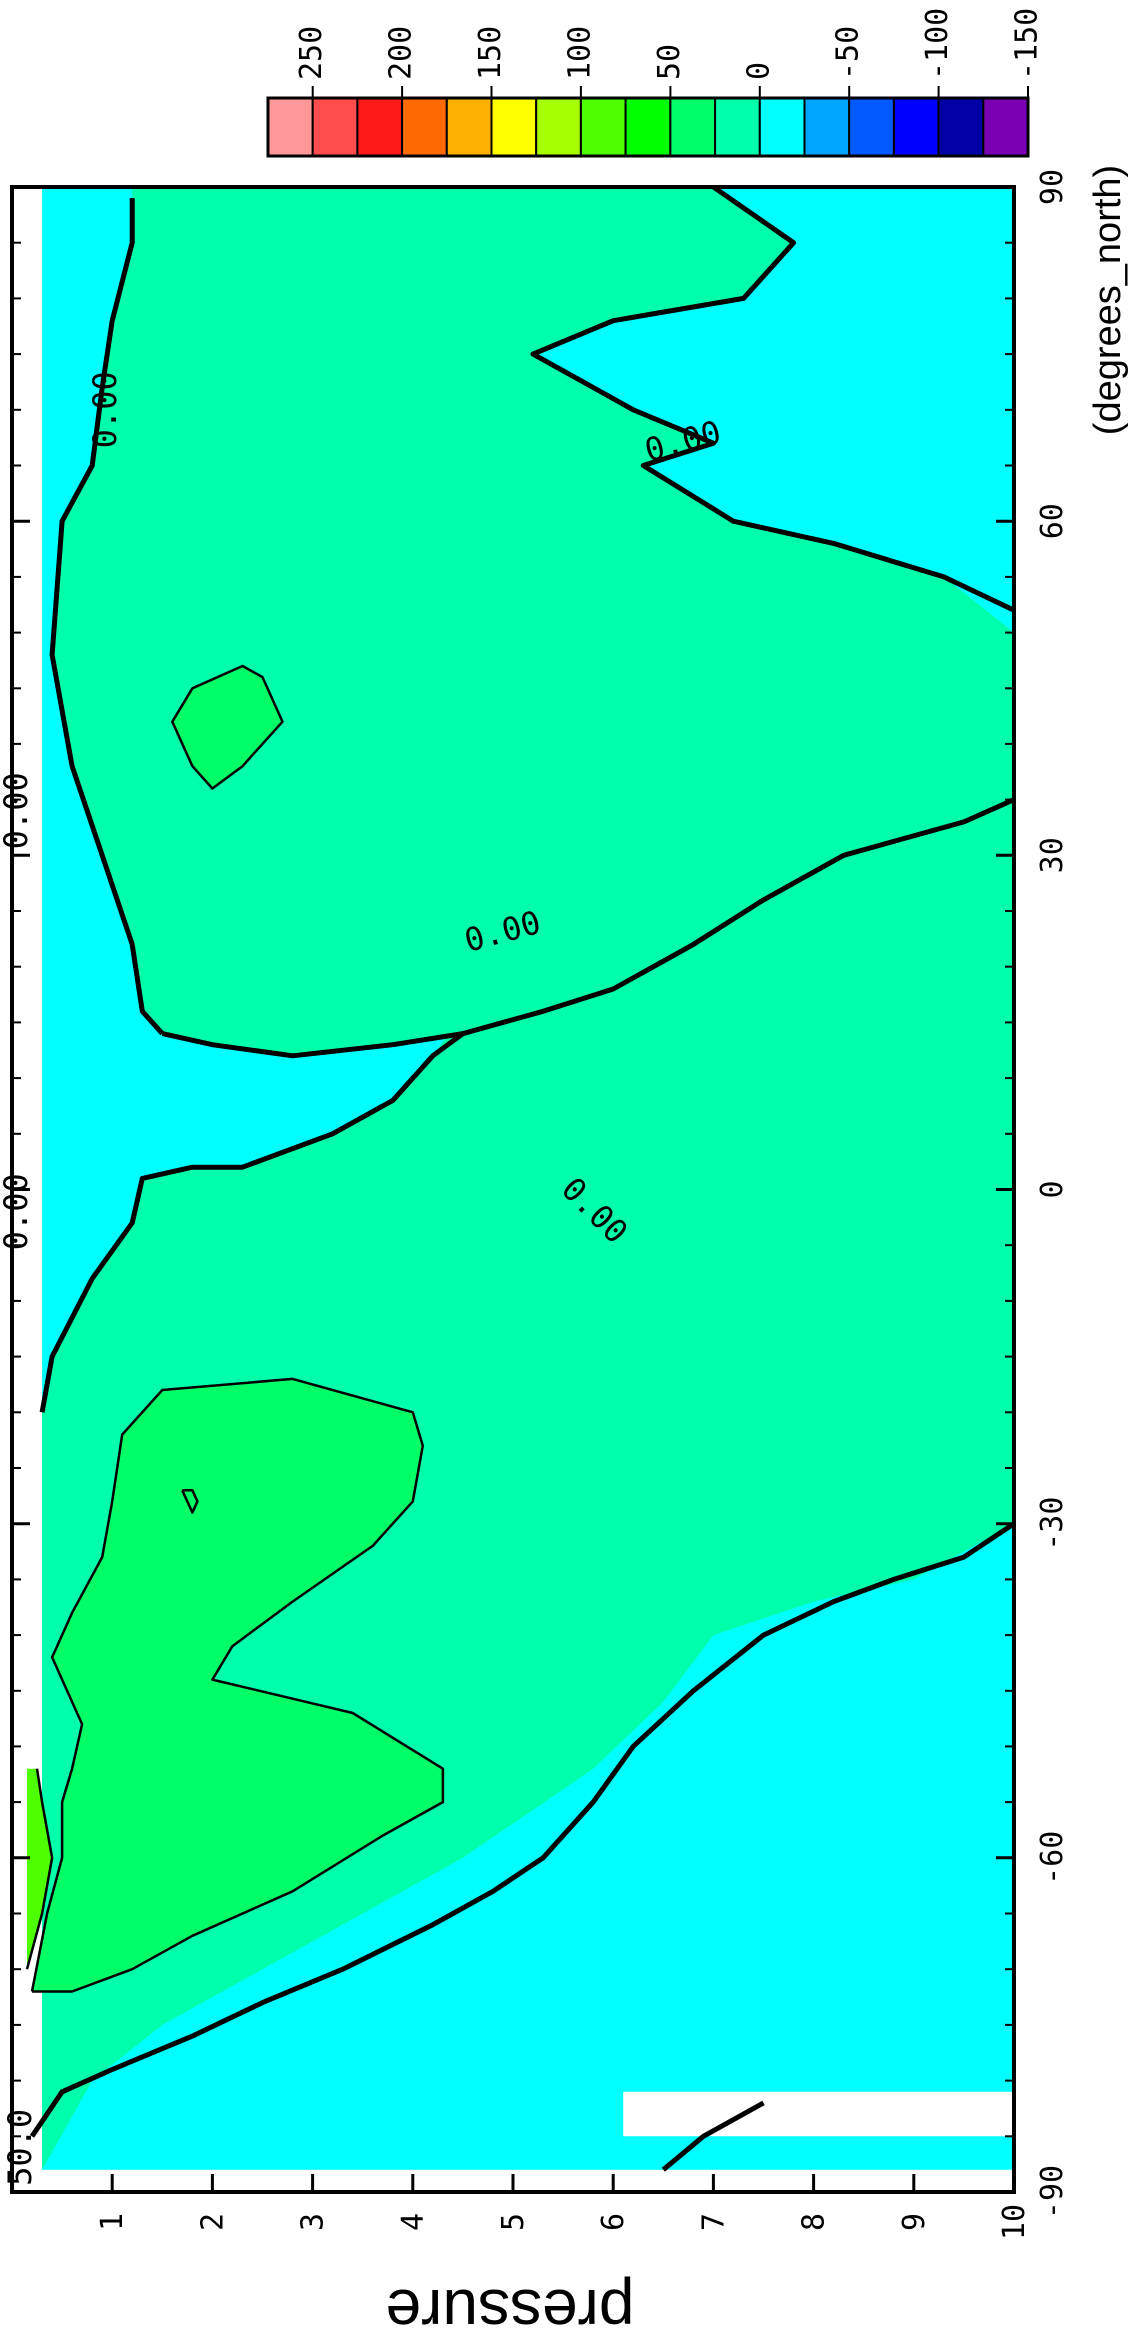 The width and height of the screenshot is (1143, 2342). Describe the element at coordinates (190, 1501) in the screenshot. I see `contour-small-closed-contour` at that location.